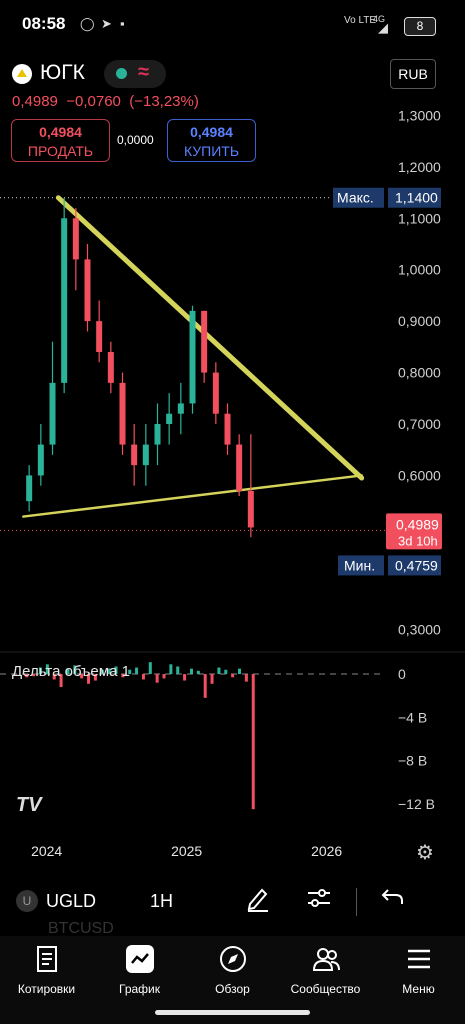 This screenshot has width=465, height=1024. I want to click on pencil-icon, so click(258, 901).